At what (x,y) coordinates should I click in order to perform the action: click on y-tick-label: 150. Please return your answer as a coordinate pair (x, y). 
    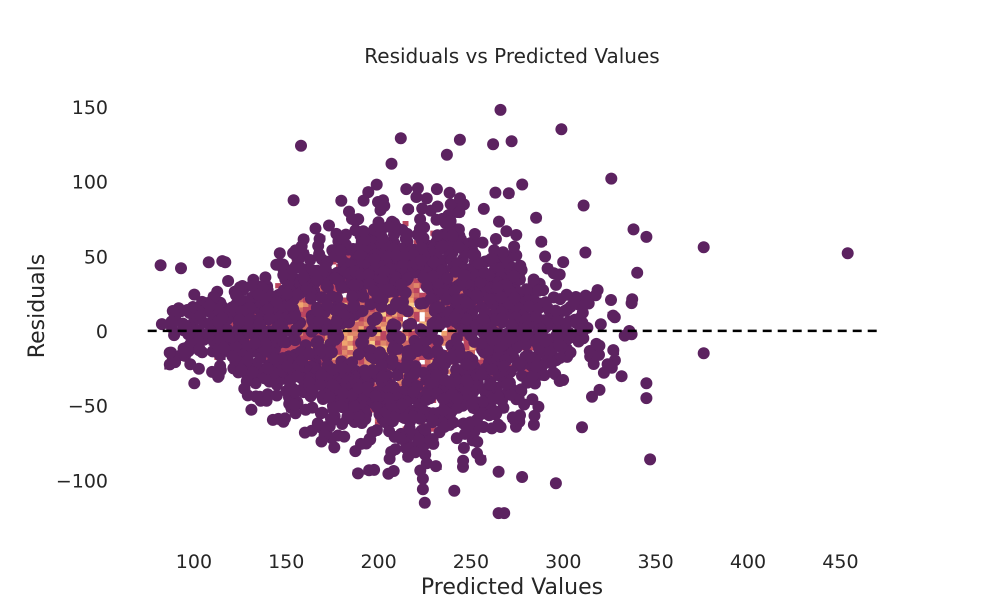
    Looking at the image, I should click on (90, 108).